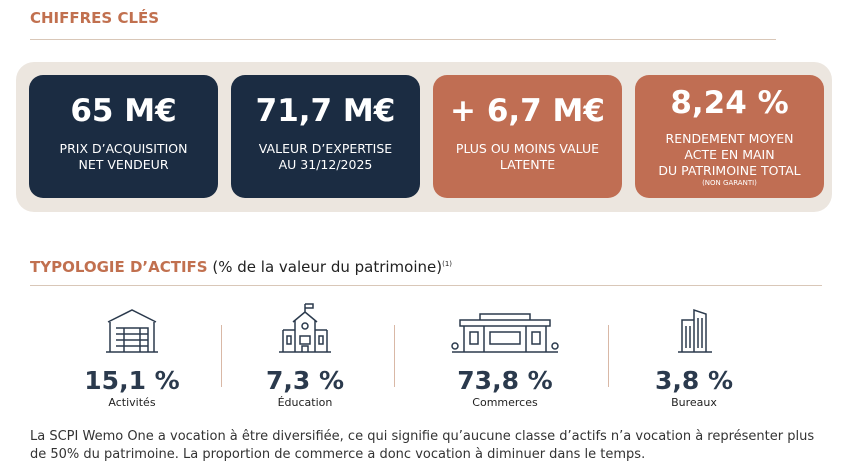 This screenshot has width=850, height=471. Describe the element at coordinates (325, 136) in the screenshot. I see `card: 71,7 M€ VALEUR D’EXPERTISE AU 31/12/2025` at that location.